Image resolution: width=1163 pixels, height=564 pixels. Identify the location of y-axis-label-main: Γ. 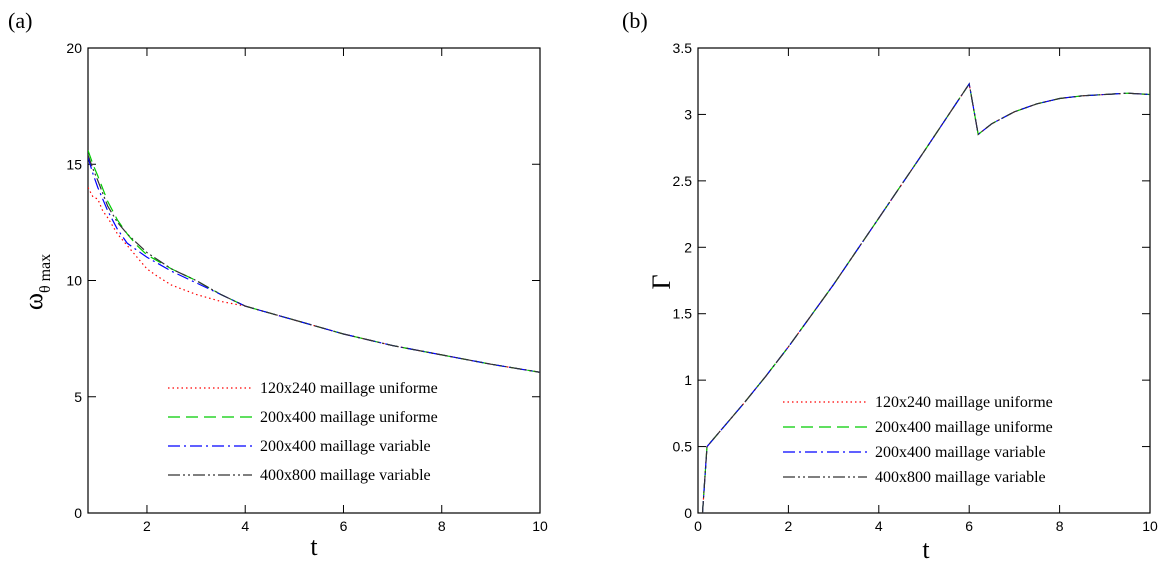
(661, 281).